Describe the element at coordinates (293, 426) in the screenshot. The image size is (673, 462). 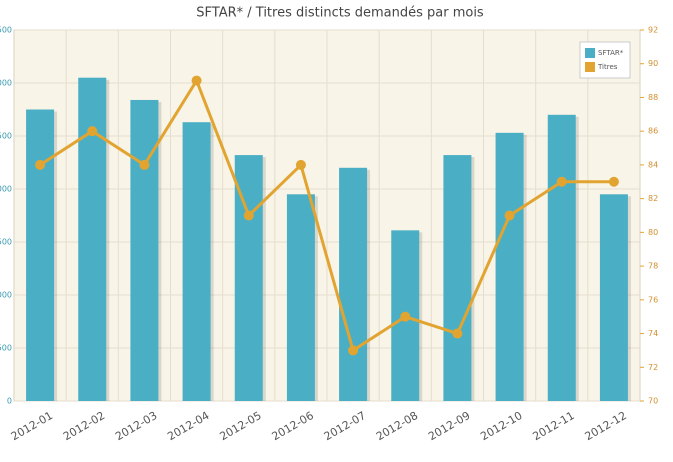
I see `x-tick-label: 2012-06` at that location.